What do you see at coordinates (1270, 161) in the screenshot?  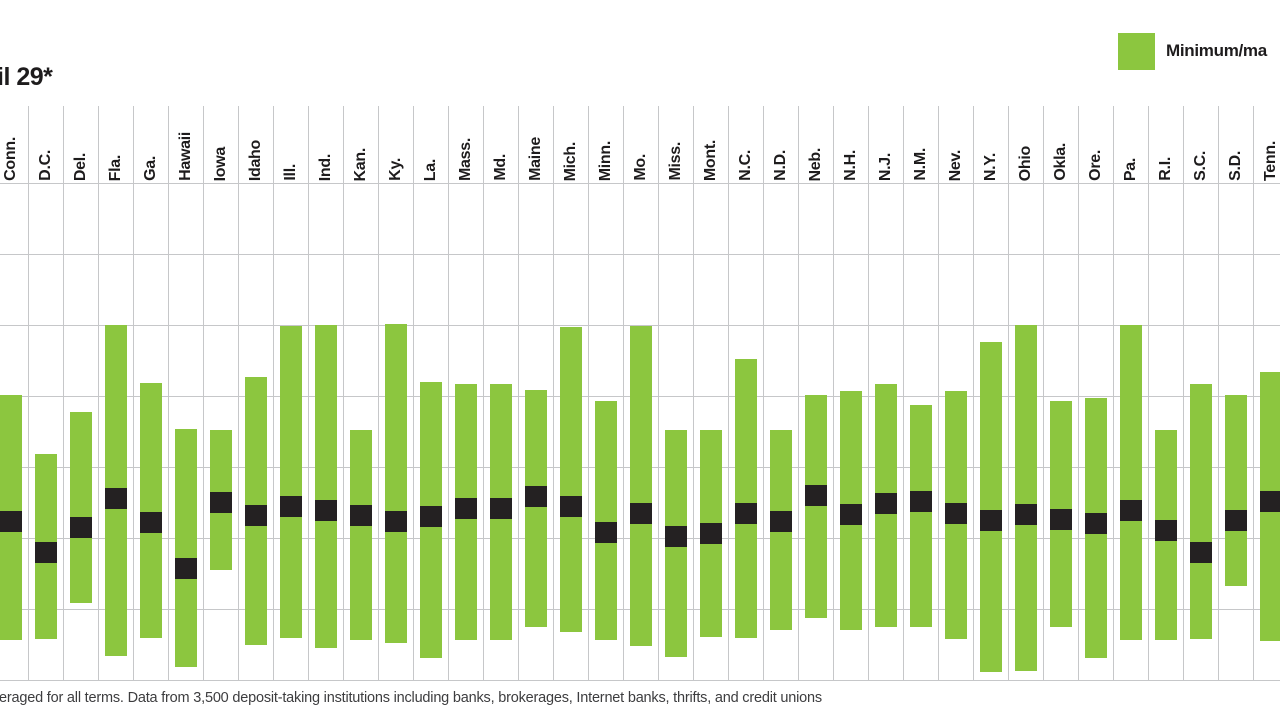 I see `x-axis-label-tenn: Tenn.` at bounding box center [1270, 161].